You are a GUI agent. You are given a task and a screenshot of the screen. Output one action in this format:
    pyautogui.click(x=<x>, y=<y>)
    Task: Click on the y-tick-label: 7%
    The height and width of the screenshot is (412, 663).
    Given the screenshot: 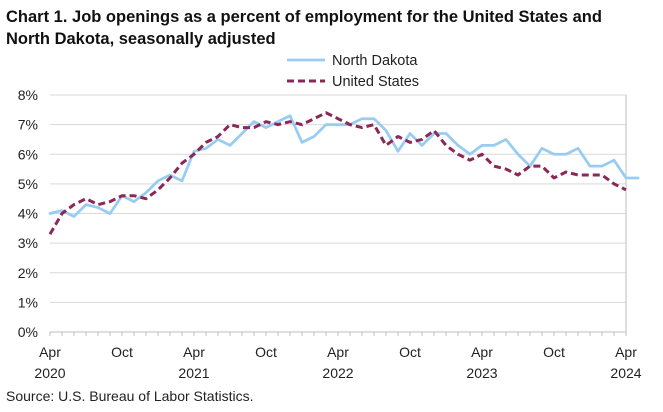 What is the action you would take?
    pyautogui.click(x=28, y=125)
    